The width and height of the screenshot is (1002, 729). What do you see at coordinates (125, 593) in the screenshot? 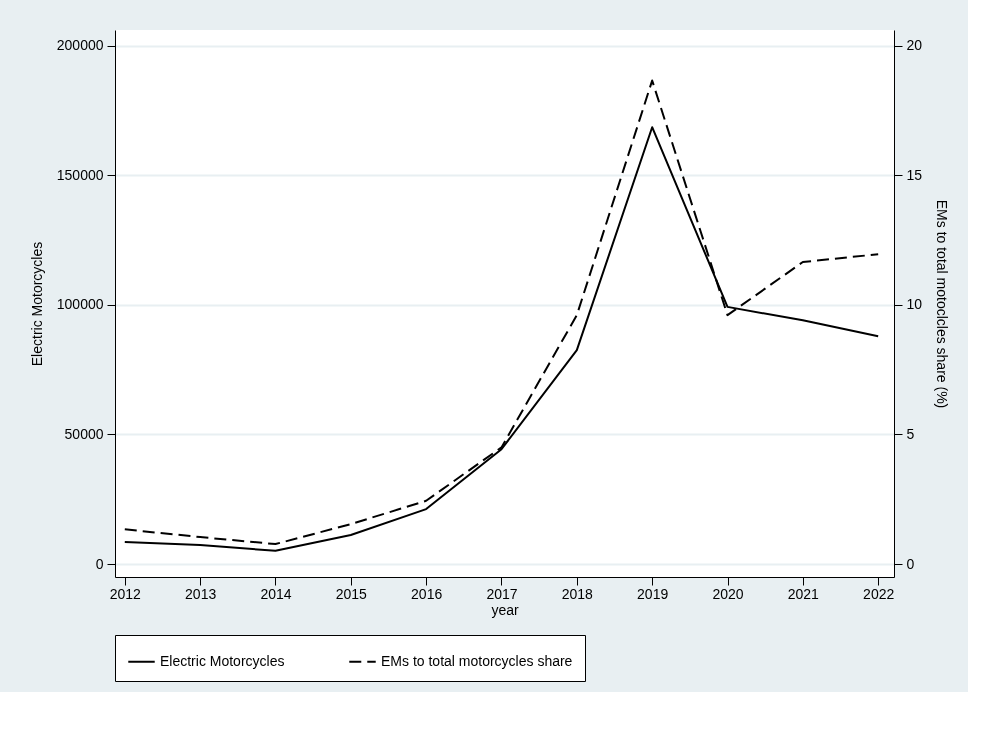
I see `x-tick-label: 2012` at bounding box center [125, 593].